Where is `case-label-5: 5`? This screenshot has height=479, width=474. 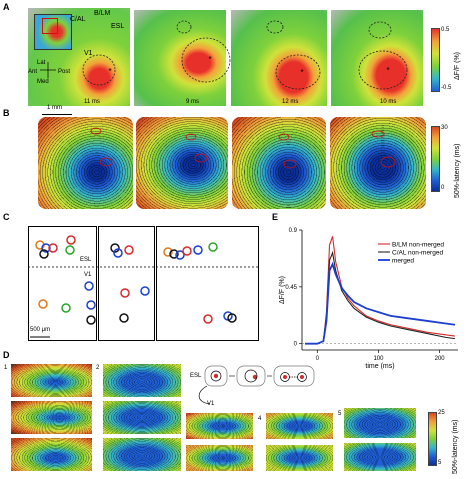 case-label-5: 5 is located at coordinates (340, 414).